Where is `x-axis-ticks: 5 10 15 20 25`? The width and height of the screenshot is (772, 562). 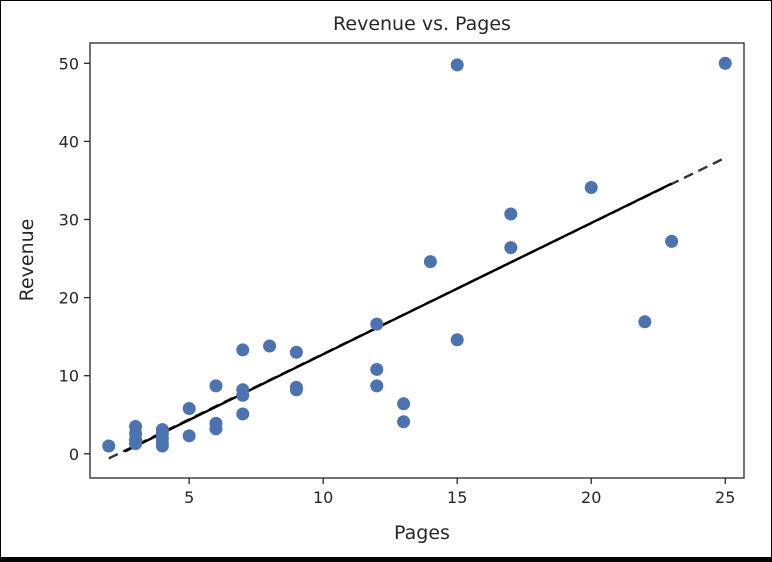
x-axis-ticks: 5 10 15 20 25 is located at coordinates (459, 492).